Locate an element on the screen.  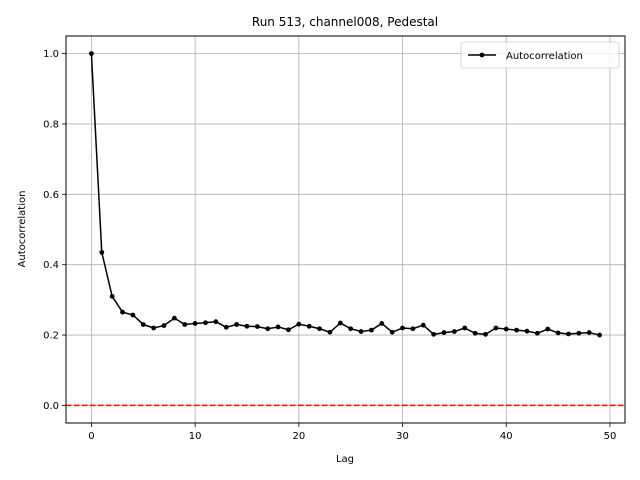
legend-marker is located at coordinates (482, 55).